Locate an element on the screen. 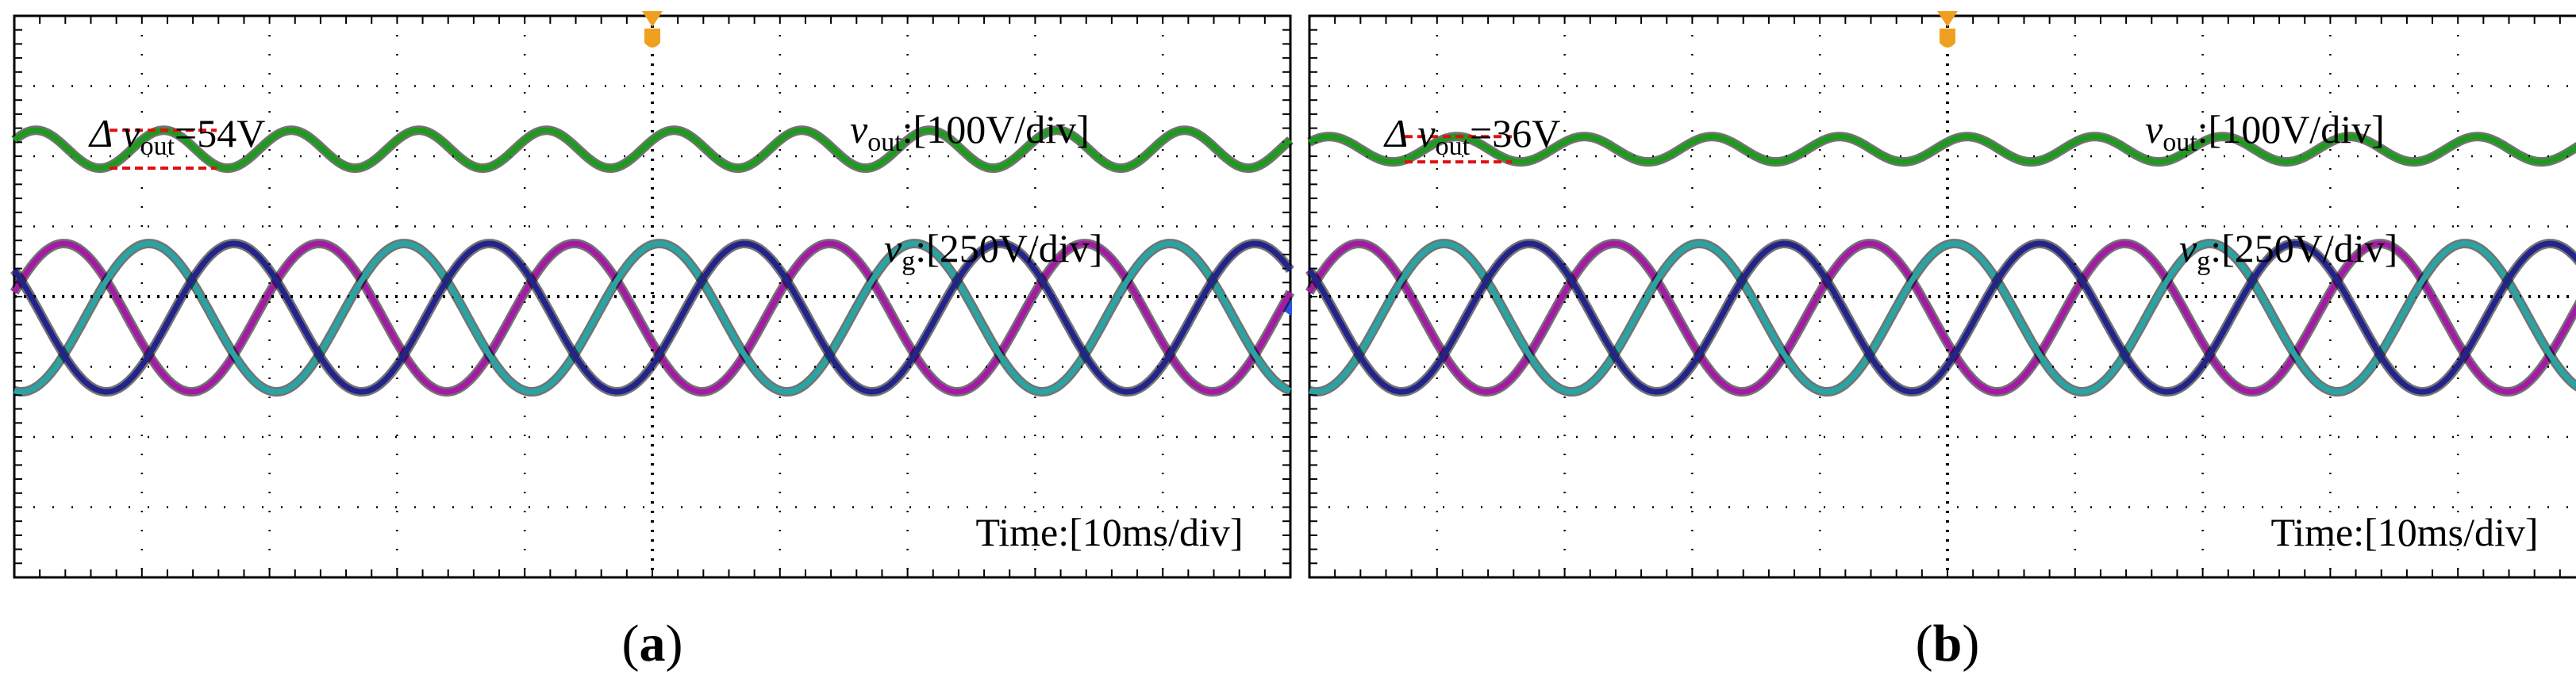  panel-caption: (b) is located at coordinates (1948, 644).